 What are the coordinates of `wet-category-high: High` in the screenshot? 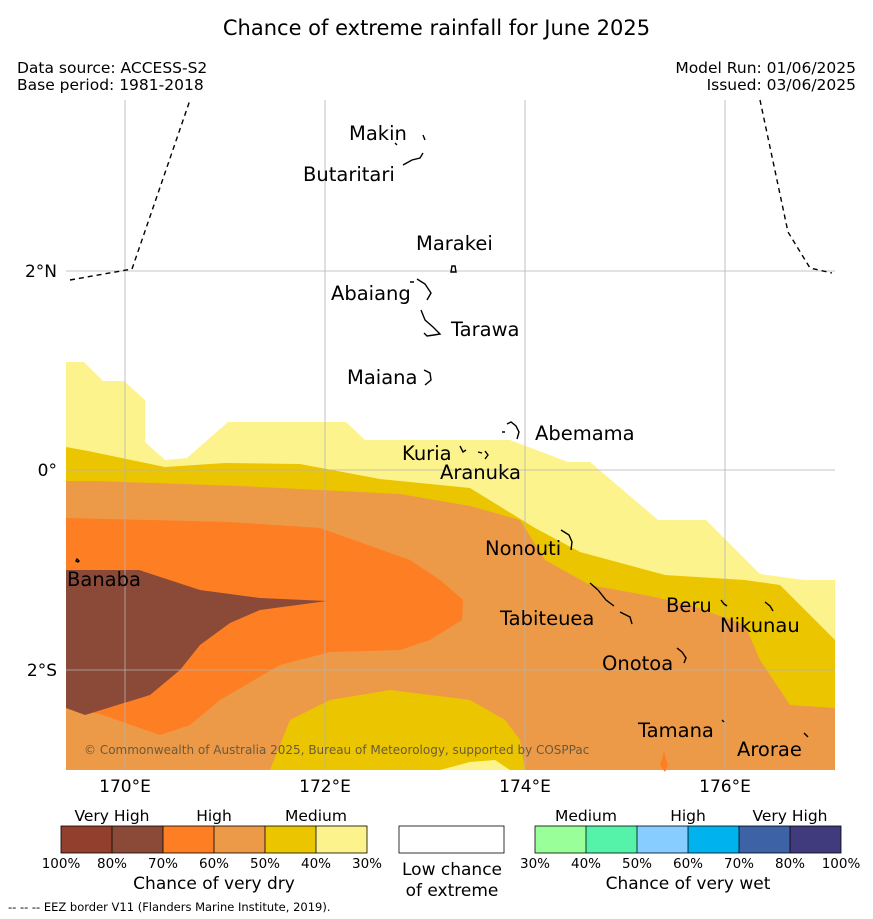 It's located at (688, 816).